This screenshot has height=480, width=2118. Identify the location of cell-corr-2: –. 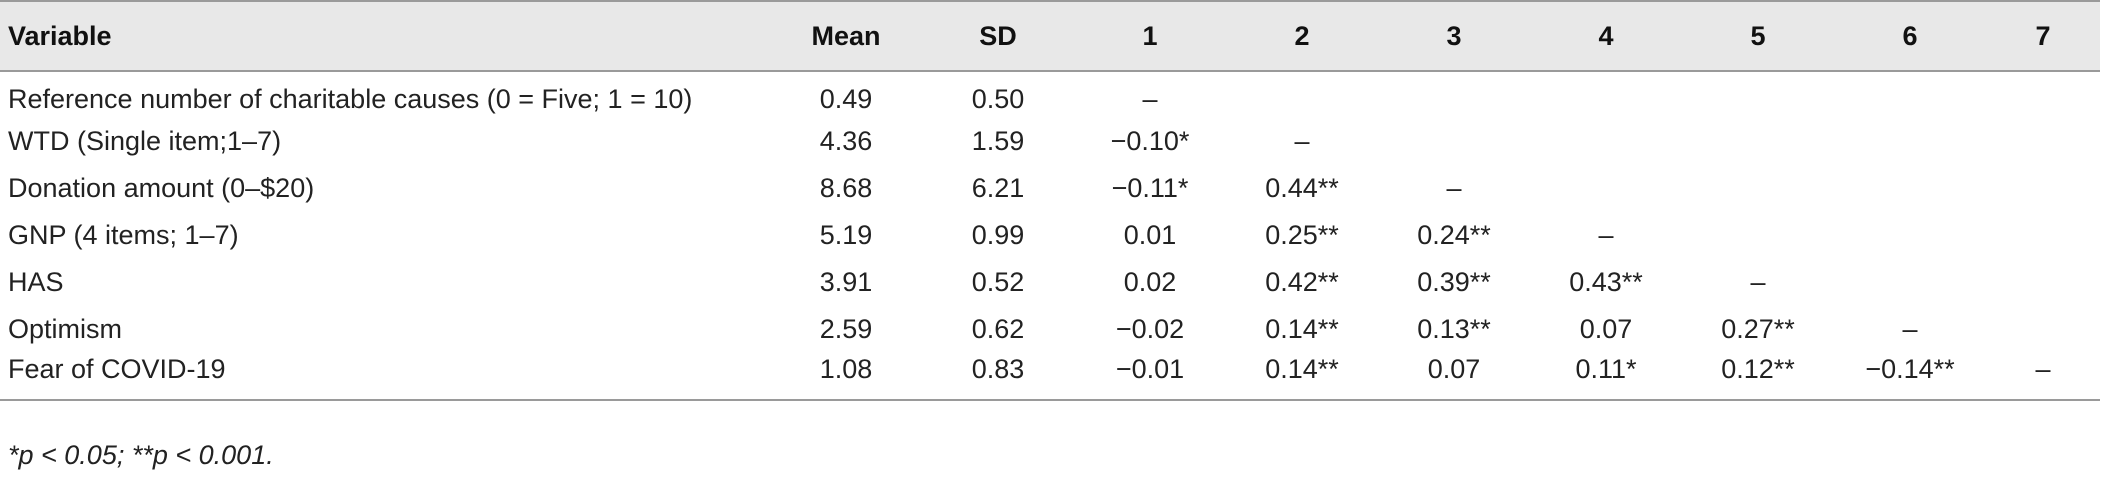
(1302, 141).